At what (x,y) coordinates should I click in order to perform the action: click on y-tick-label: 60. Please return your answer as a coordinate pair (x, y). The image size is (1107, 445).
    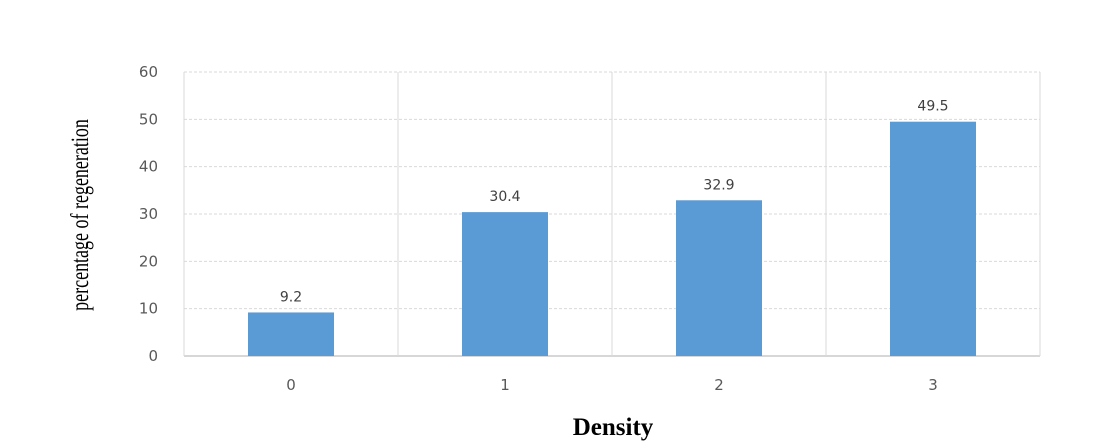
    Looking at the image, I should click on (148, 72).